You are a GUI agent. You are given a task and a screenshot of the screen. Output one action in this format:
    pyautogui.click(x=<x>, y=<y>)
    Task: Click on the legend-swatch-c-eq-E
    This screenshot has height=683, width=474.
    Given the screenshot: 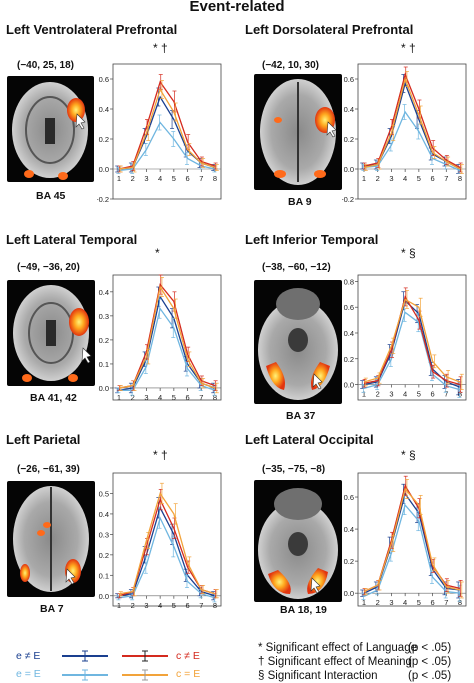 What is the action you would take?
    pyautogui.click(x=145, y=675)
    